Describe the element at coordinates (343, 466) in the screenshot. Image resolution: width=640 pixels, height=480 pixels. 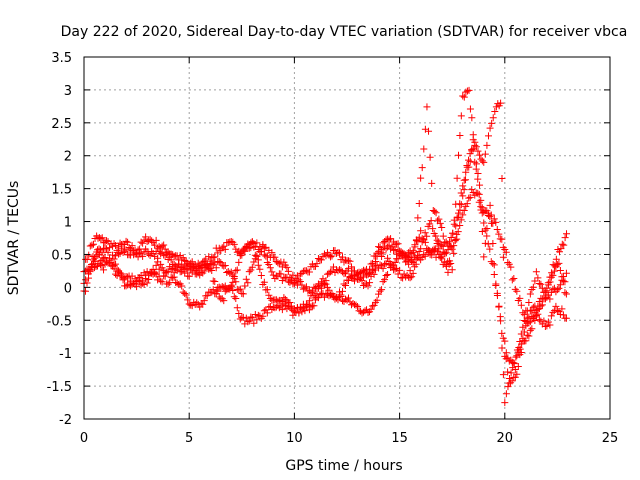
I see `x-axis-label: GPS time / hours` at that location.